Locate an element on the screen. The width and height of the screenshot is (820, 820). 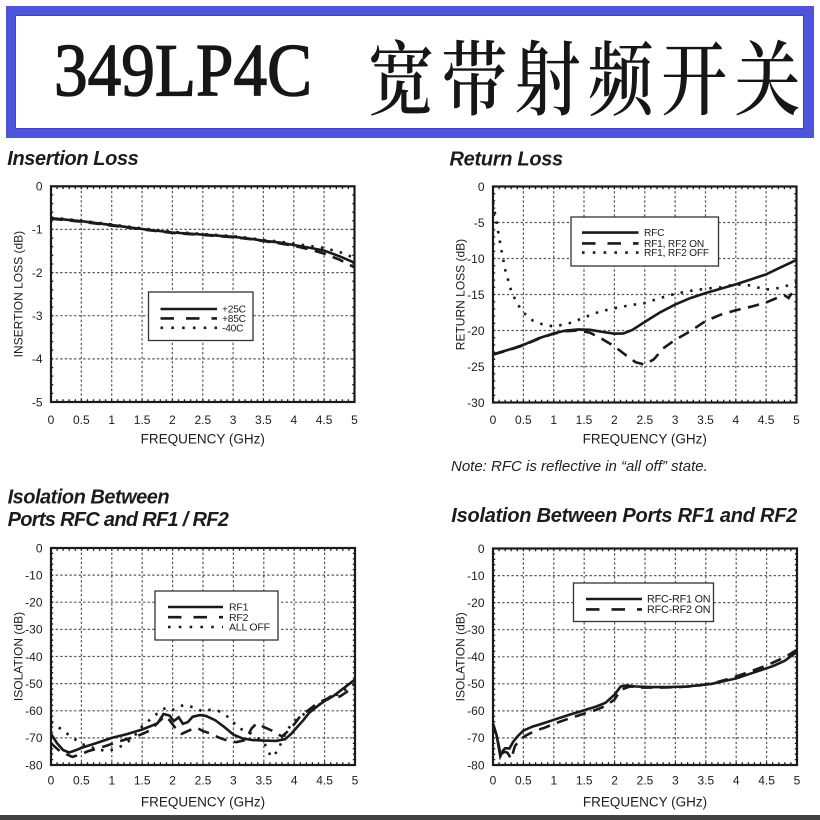
svg-text: RETURN LOSS (dB) is located at coordinates (461, 294).